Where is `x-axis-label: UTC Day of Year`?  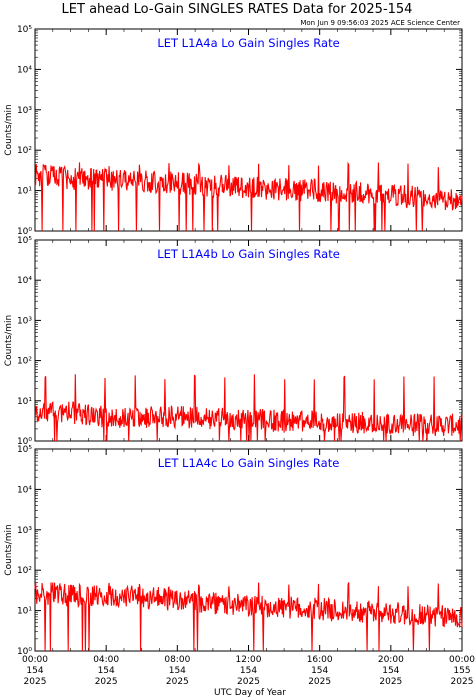
x-axis-label: UTC Day of Year is located at coordinates (250, 693).